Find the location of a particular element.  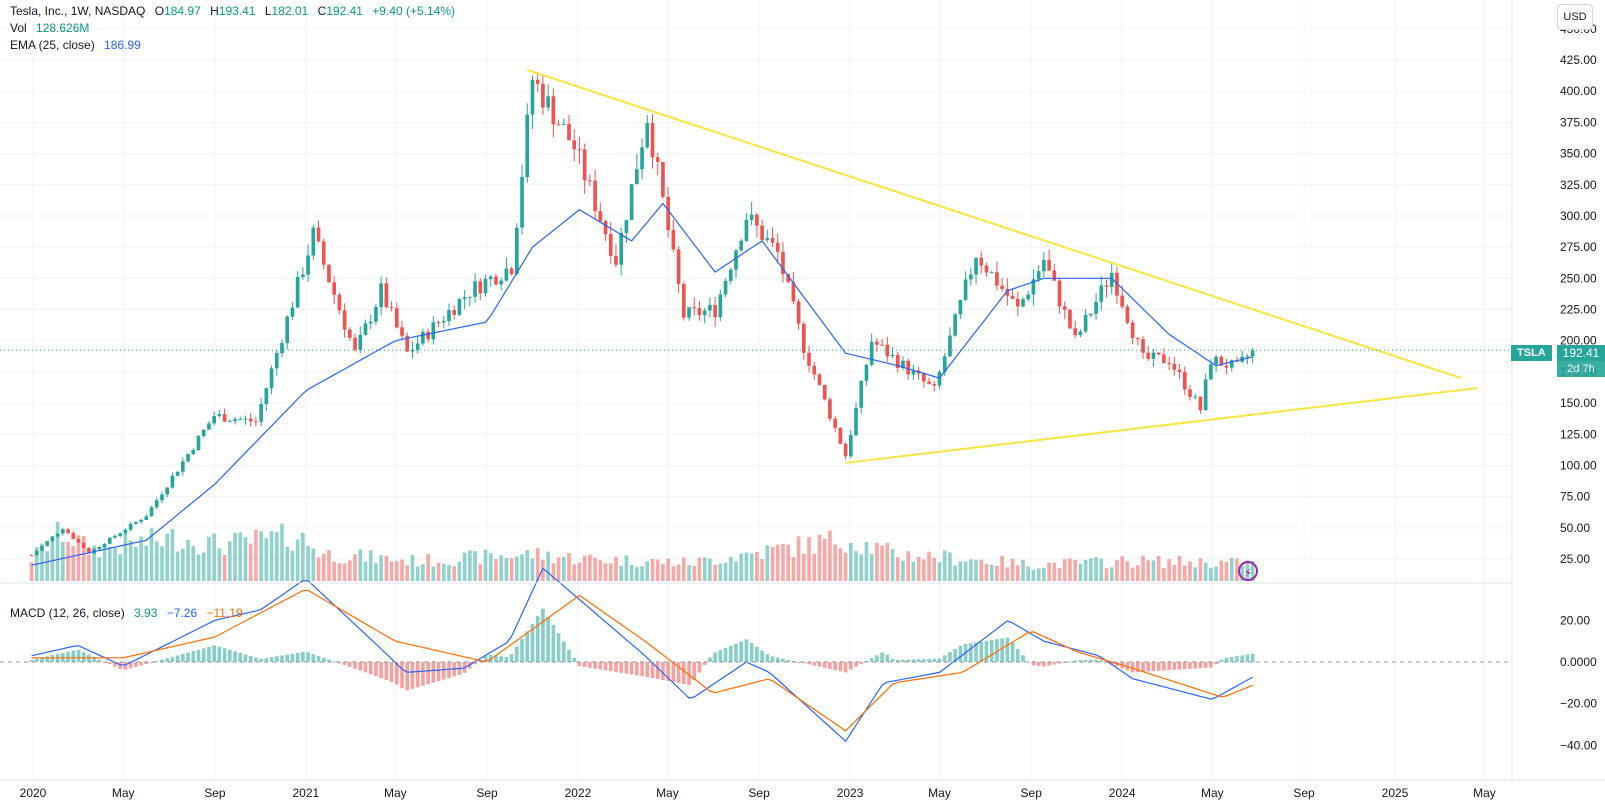

symbol-price-tag: TSLA is located at coordinates (1531, 353).